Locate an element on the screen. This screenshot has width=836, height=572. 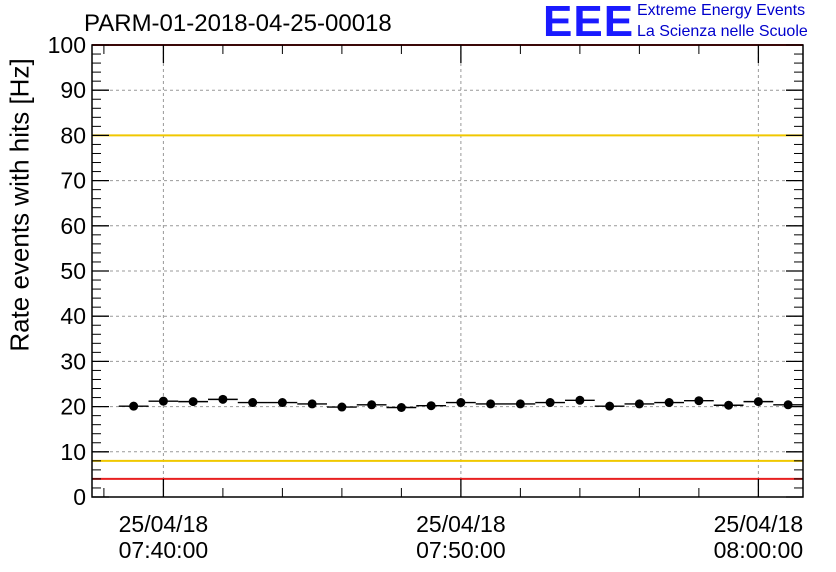
x-tick-time-label: 07:50:00 is located at coordinates (461, 550).